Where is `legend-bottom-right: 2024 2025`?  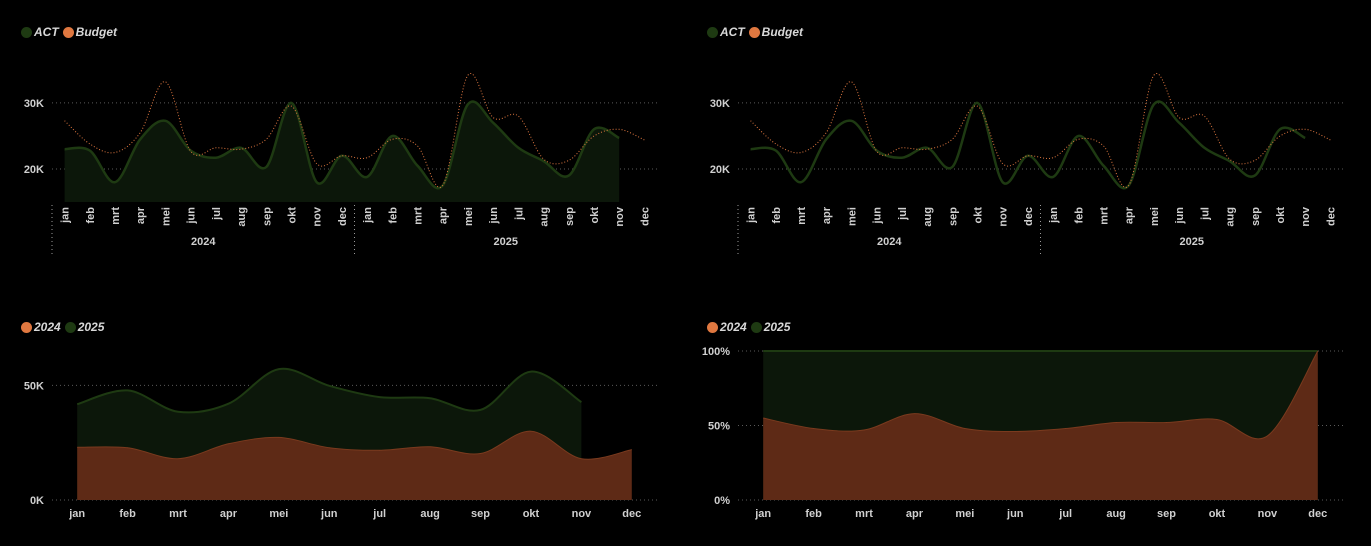
legend-bottom-right: 2024 2025 is located at coordinates (750, 327).